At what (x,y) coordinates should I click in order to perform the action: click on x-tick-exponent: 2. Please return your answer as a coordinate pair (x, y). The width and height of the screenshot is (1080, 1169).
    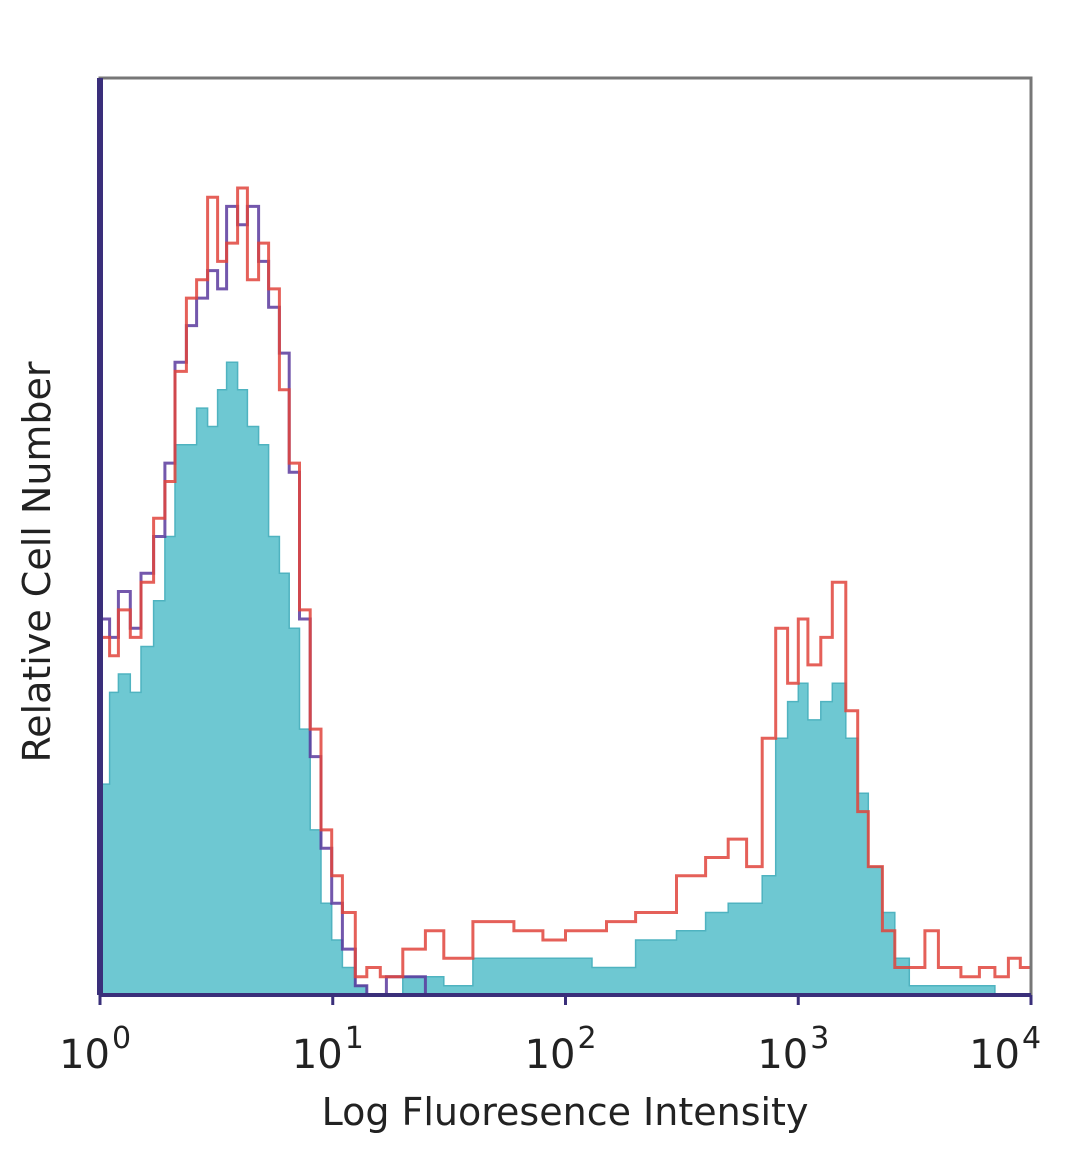
    Looking at the image, I should click on (587, 1038).